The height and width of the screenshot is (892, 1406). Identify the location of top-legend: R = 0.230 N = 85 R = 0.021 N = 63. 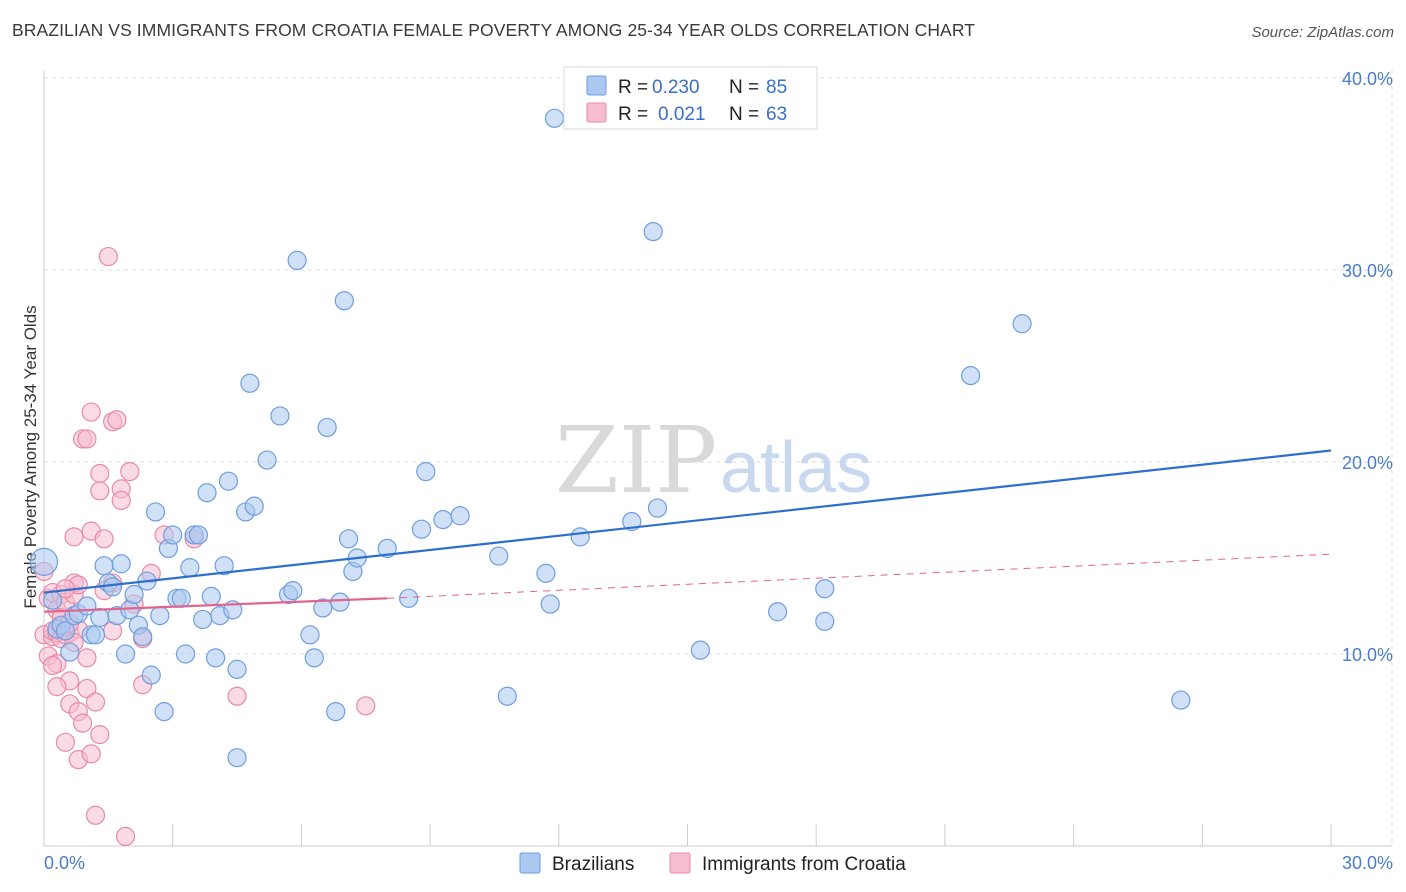
(690, 98).